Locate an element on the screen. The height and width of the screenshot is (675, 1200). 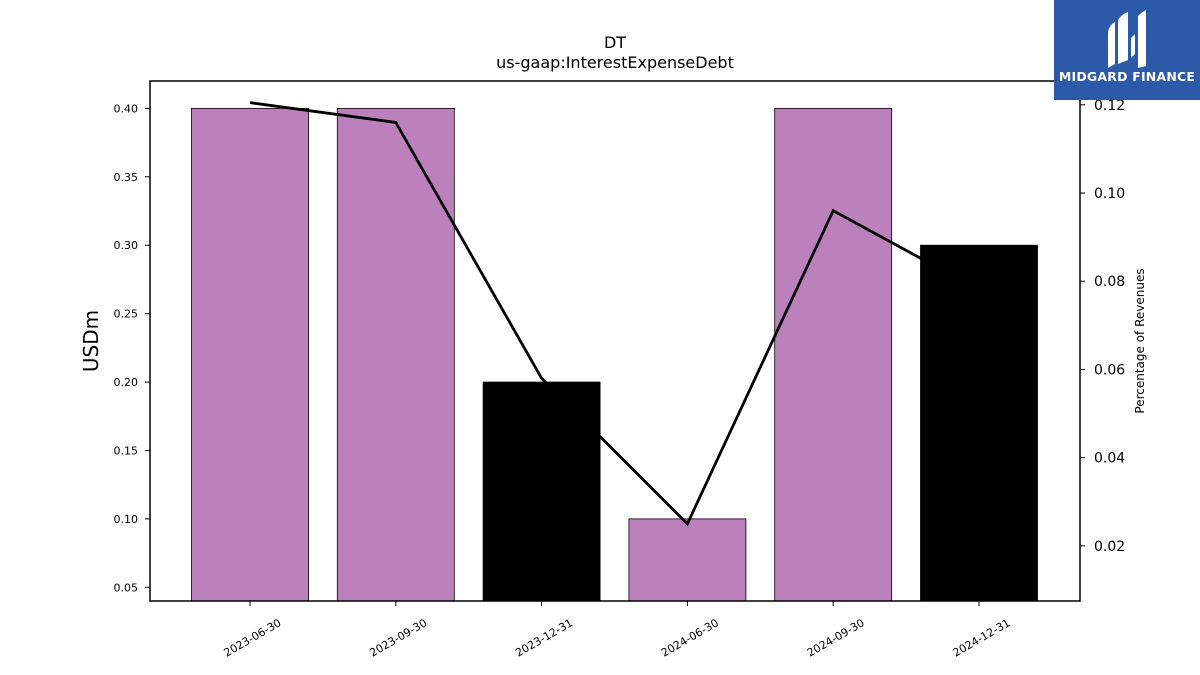
x-tick-label: 2024-06-30 is located at coordinates (690, 637).